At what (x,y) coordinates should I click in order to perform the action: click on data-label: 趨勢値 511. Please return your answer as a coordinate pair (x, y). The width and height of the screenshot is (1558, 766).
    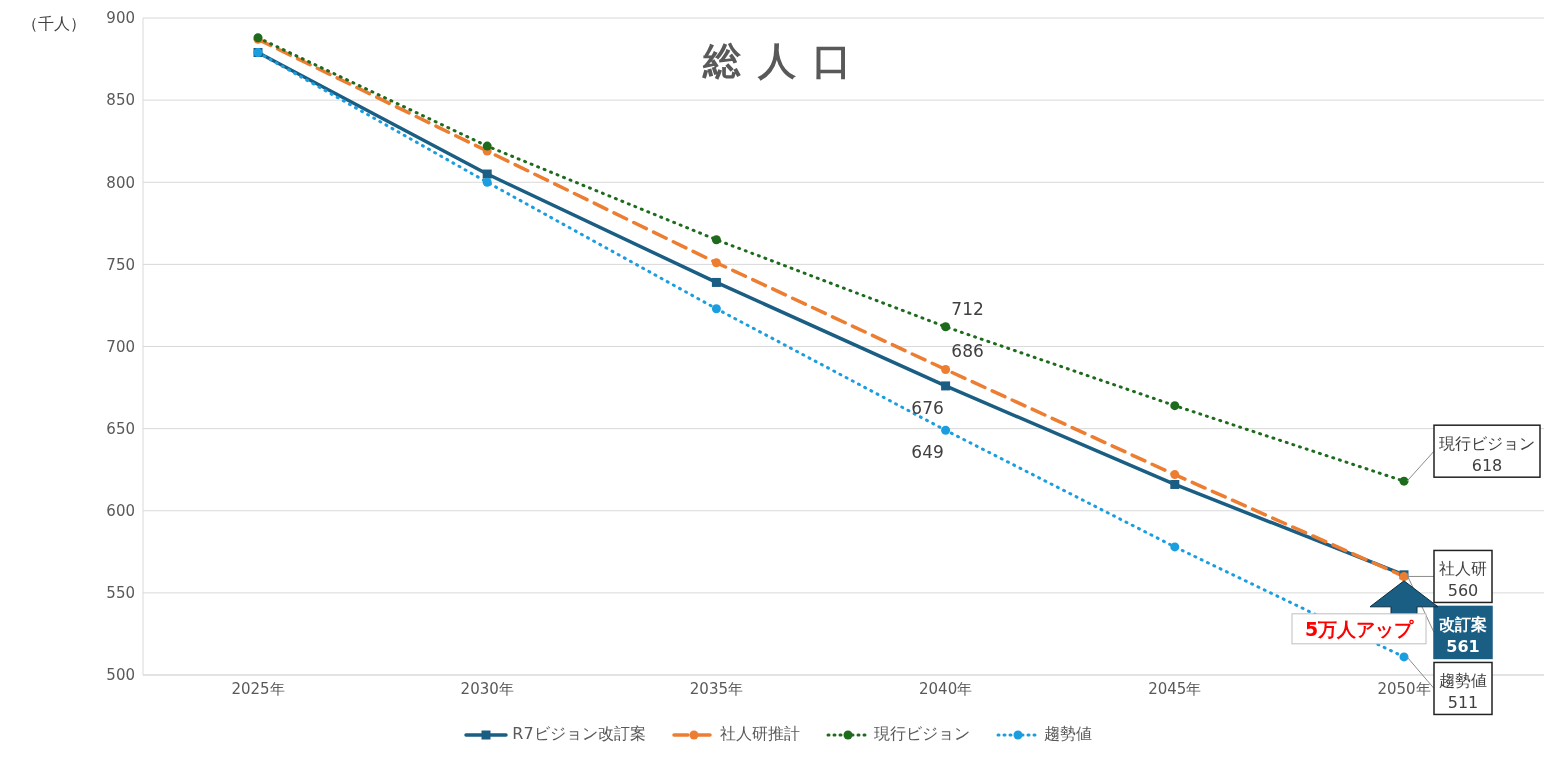
    Looking at the image, I should click on (1463, 692).